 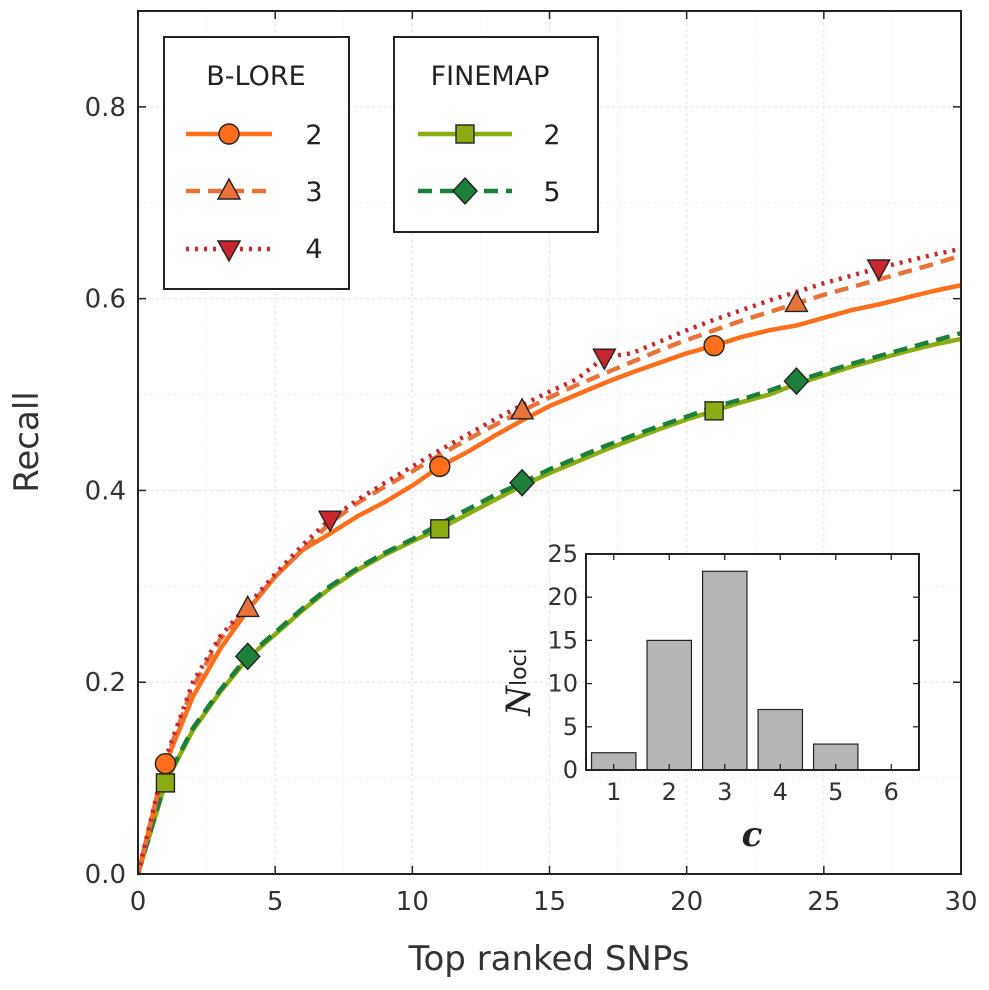 I want to click on inset-x-tick-label: 6, so click(x=891, y=792).